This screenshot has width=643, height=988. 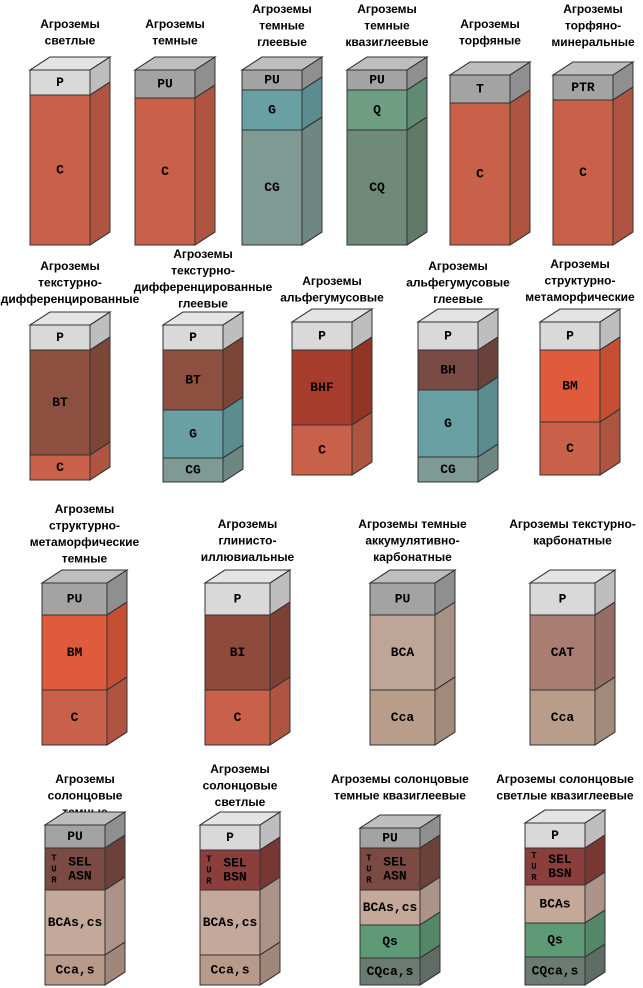 I want to click on profile-title: метаморфические, so click(x=580, y=297).